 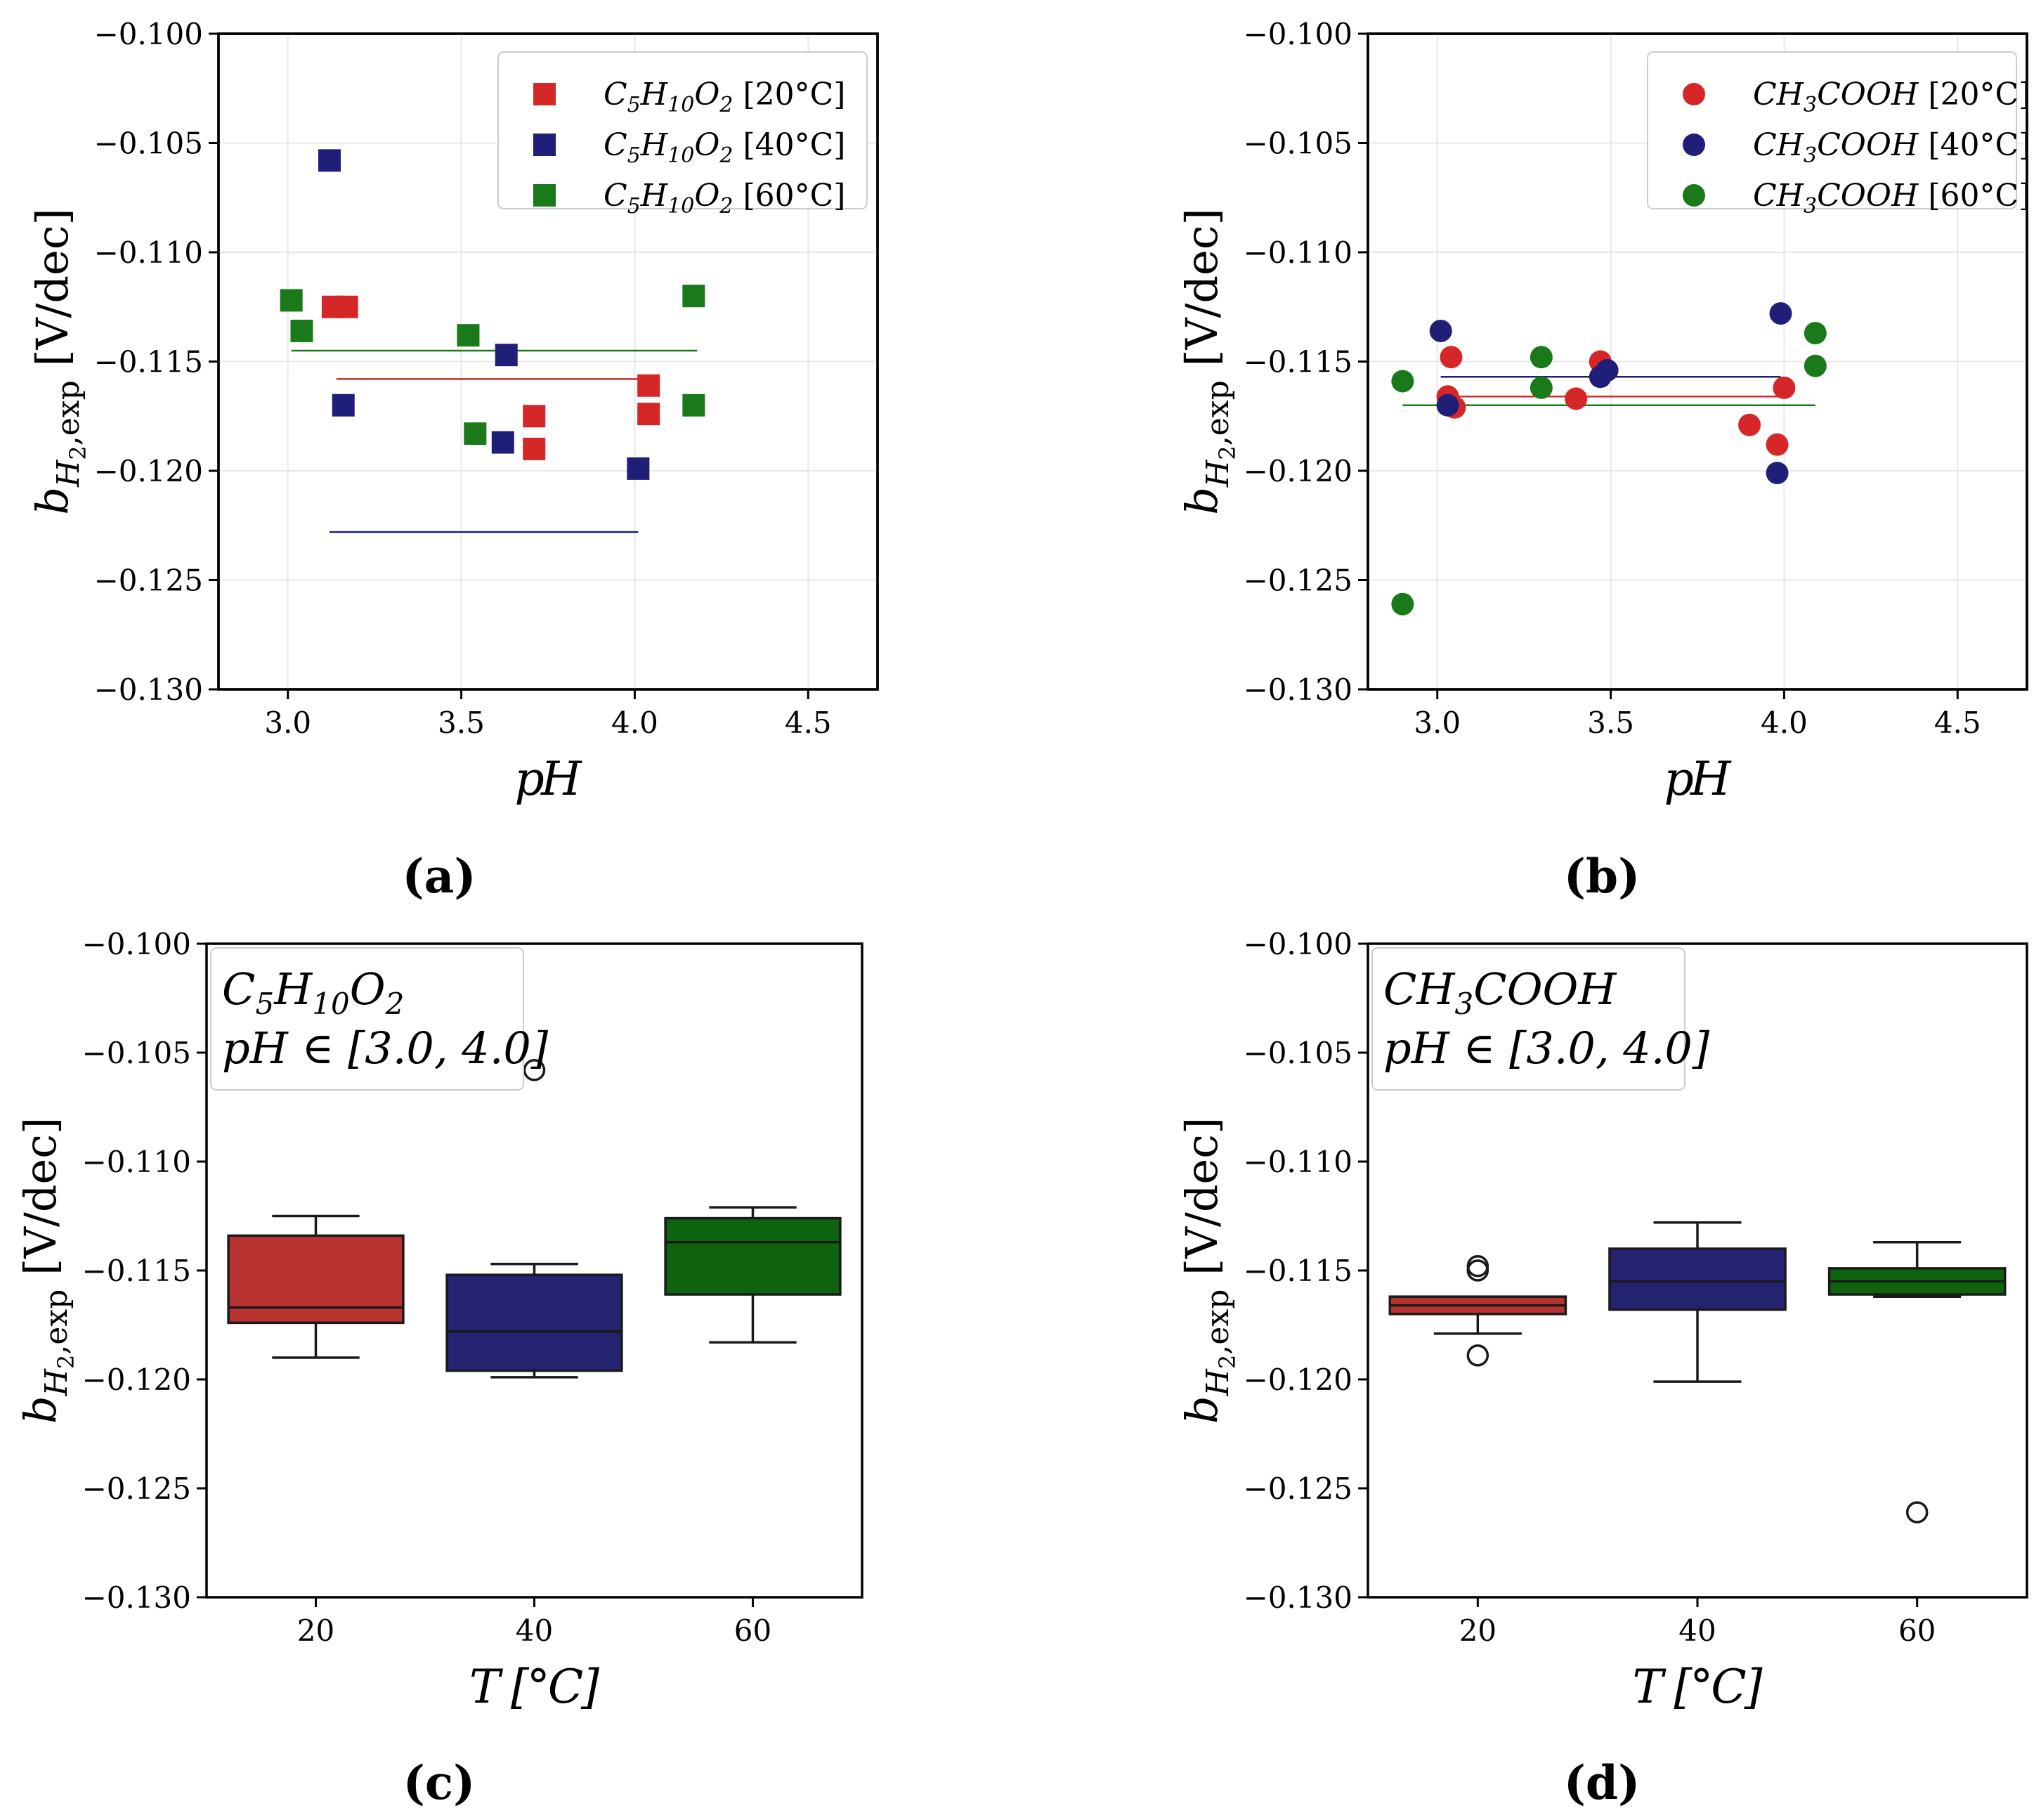 What do you see at coordinates (1698, 779) in the screenshot?
I see `x-axis-label: pH` at bounding box center [1698, 779].